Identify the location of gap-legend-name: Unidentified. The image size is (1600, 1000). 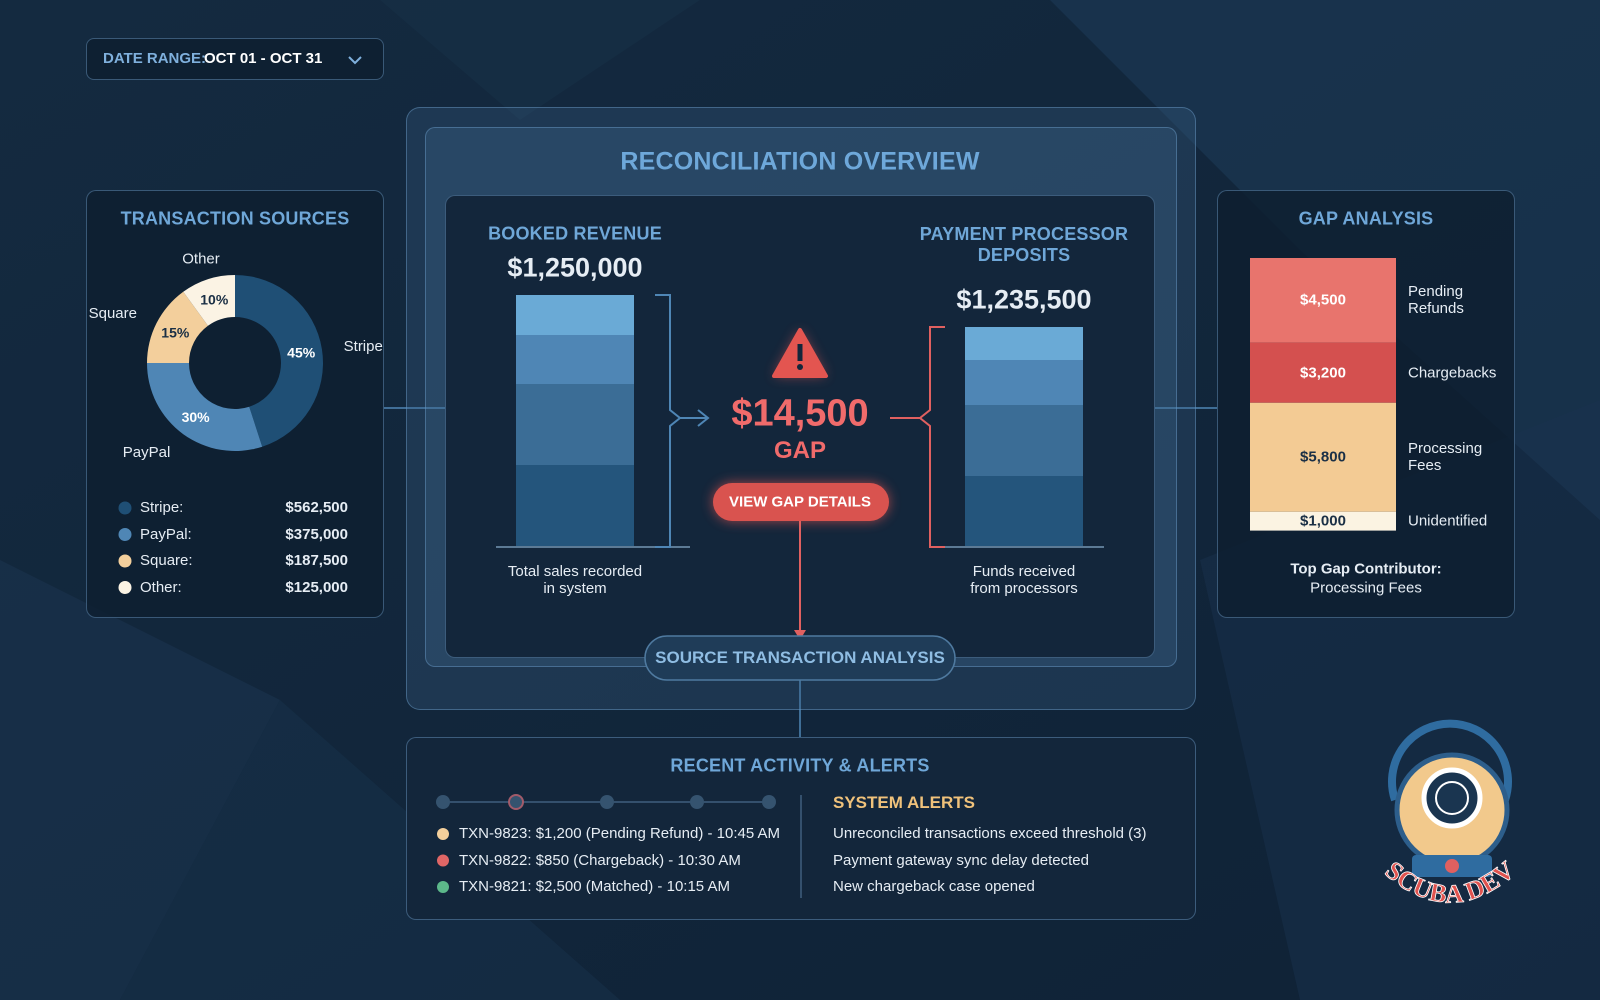
(1448, 521).